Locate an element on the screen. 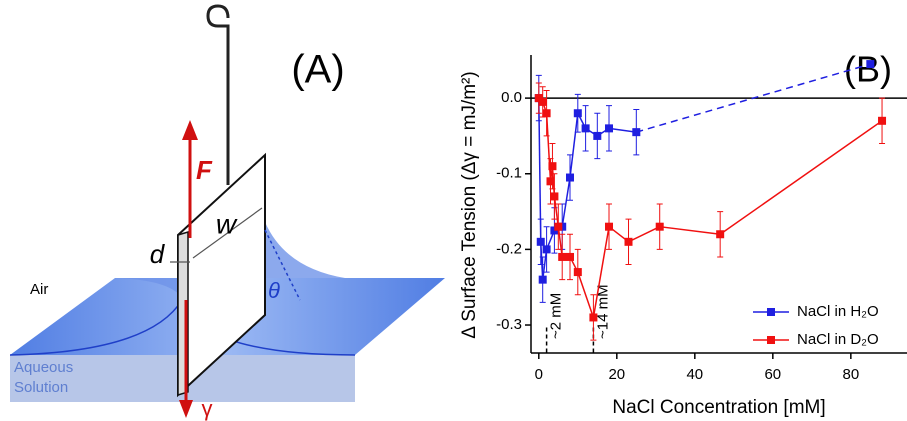 This screenshot has width=907, height=421. x-tick-label: 20 is located at coordinates (616, 374).